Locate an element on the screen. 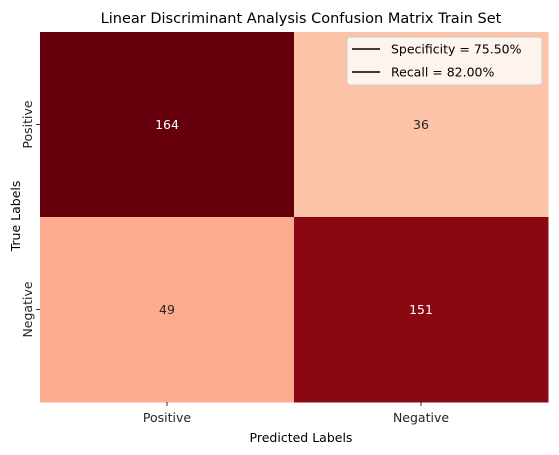 Image resolution: width=559 pixels, height=455 pixels. legend-frame is located at coordinates (444, 61).